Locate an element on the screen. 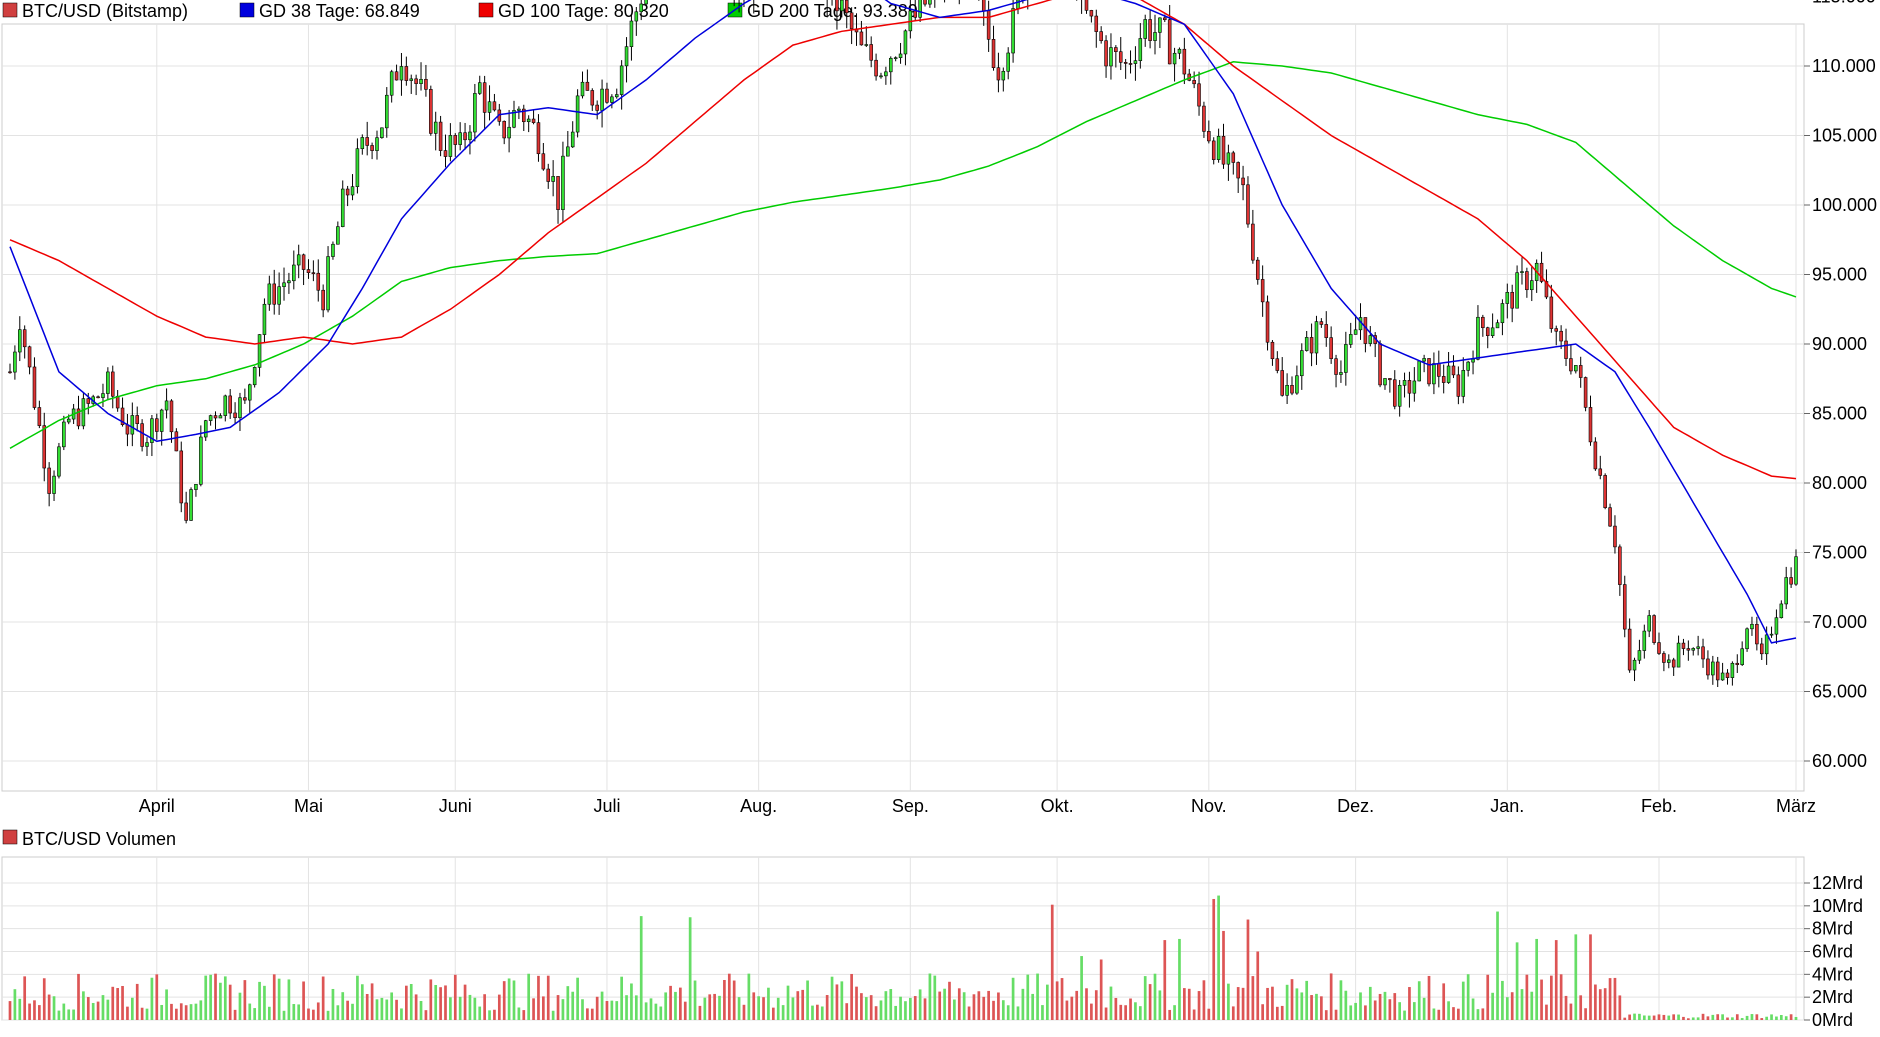 This screenshot has width=1880, height=1037. price-tick-label: 85.000 is located at coordinates (1839, 414).